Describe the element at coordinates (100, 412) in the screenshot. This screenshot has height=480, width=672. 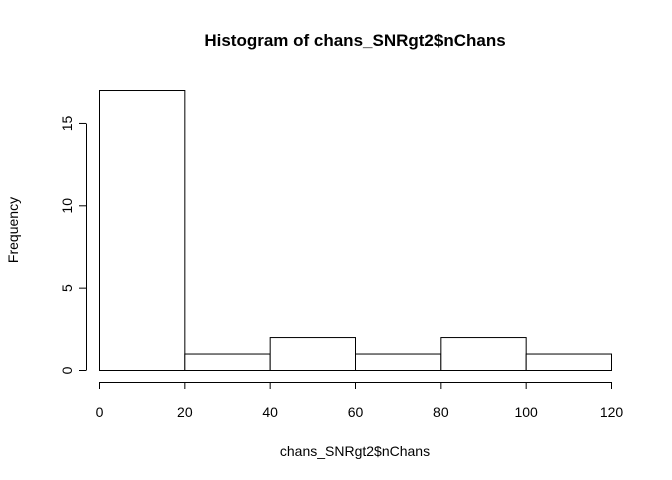
I see `x-tick-label-0: 0` at that location.